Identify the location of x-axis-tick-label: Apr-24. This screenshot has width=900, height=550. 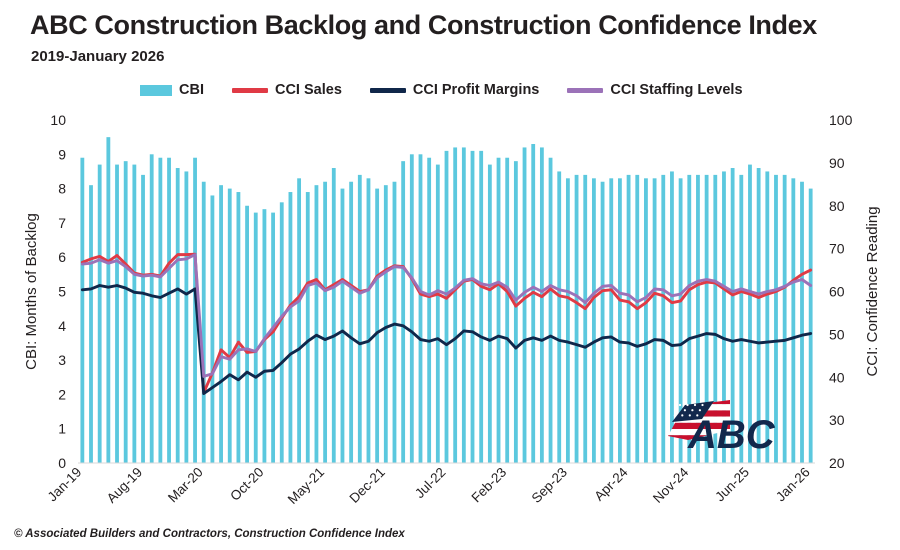
(611, 484).